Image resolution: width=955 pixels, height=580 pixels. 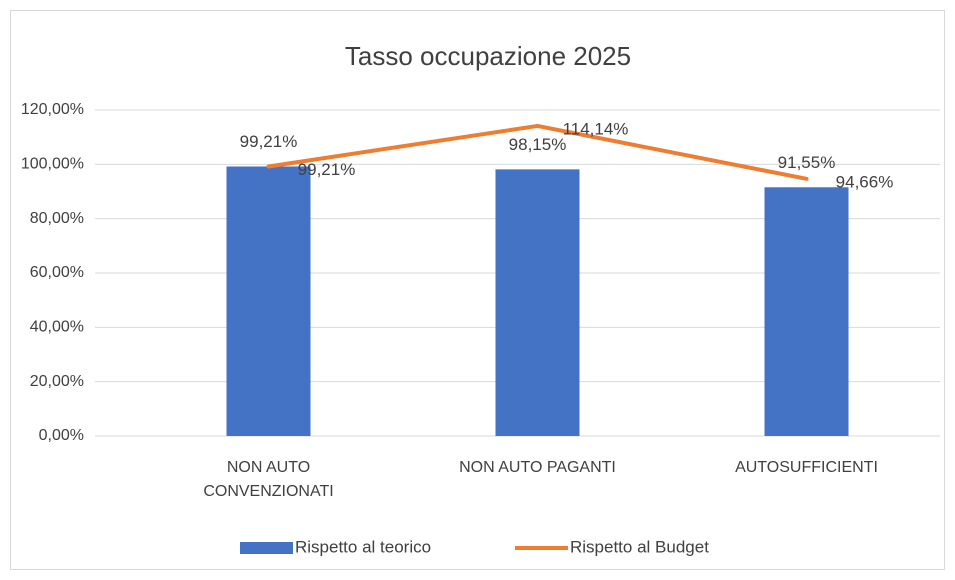 What do you see at coordinates (488, 56) in the screenshot?
I see `chart-title: Tasso occupazione 2025` at bounding box center [488, 56].